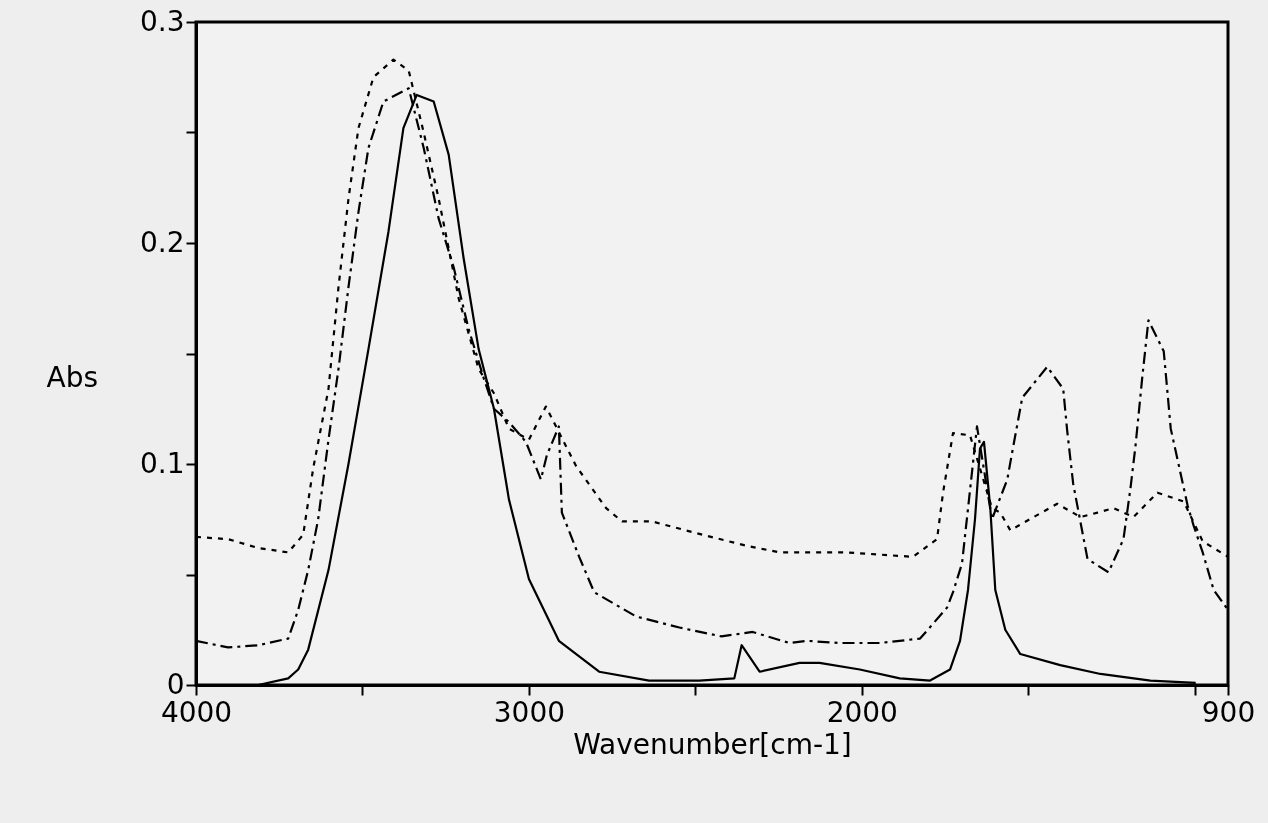 Image resolution: width=1268 pixels, height=823 pixels. Describe the element at coordinates (162, 21) in the screenshot. I see `y-tick-label: 0.3` at that location.